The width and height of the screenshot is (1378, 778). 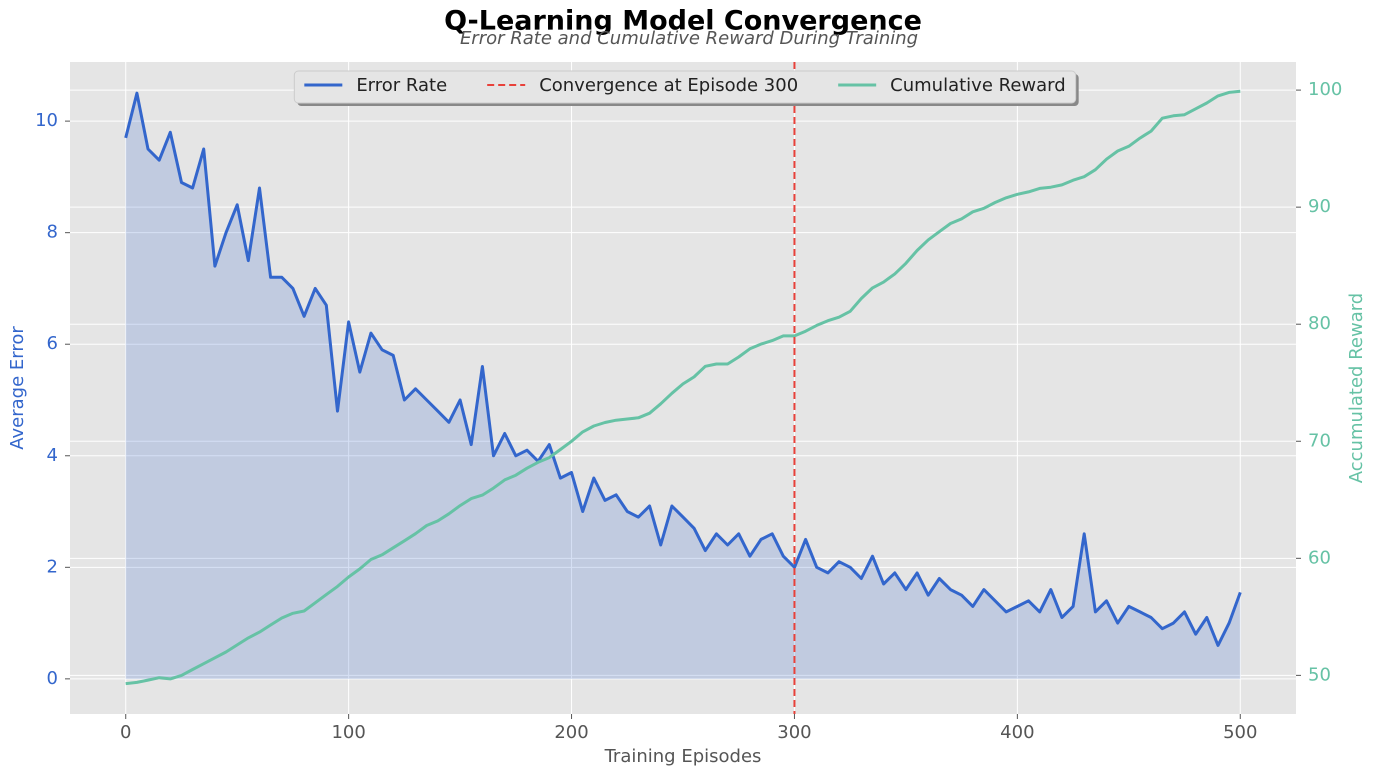 I want to click on y2-tick-label: 100, so click(x=1325, y=89).